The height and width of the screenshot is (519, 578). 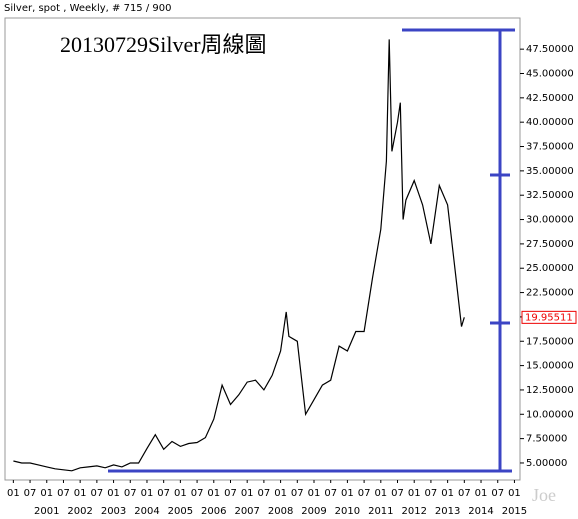 What do you see at coordinates (413, 511) in the screenshot?
I see `x-year-label: 2012` at bounding box center [413, 511].